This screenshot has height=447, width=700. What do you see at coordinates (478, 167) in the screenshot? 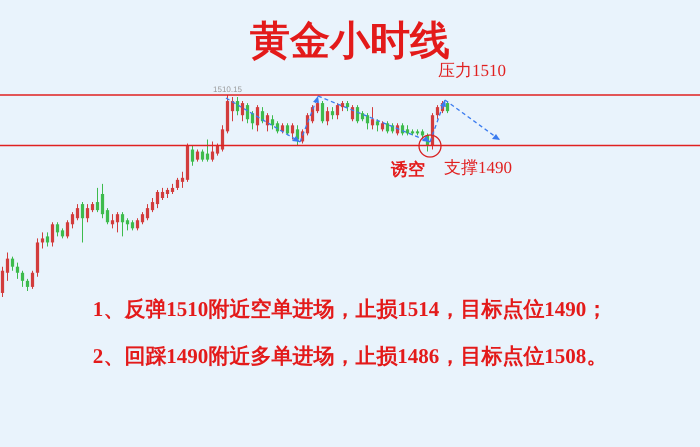
I see `legend-label: 支撑1490` at bounding box center [478, 167].